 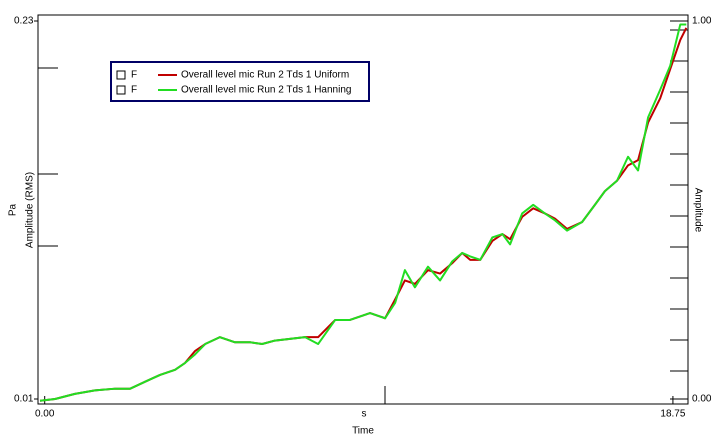 I want to click on y2-tick-label: 0.00, so click(x=702, y=399).